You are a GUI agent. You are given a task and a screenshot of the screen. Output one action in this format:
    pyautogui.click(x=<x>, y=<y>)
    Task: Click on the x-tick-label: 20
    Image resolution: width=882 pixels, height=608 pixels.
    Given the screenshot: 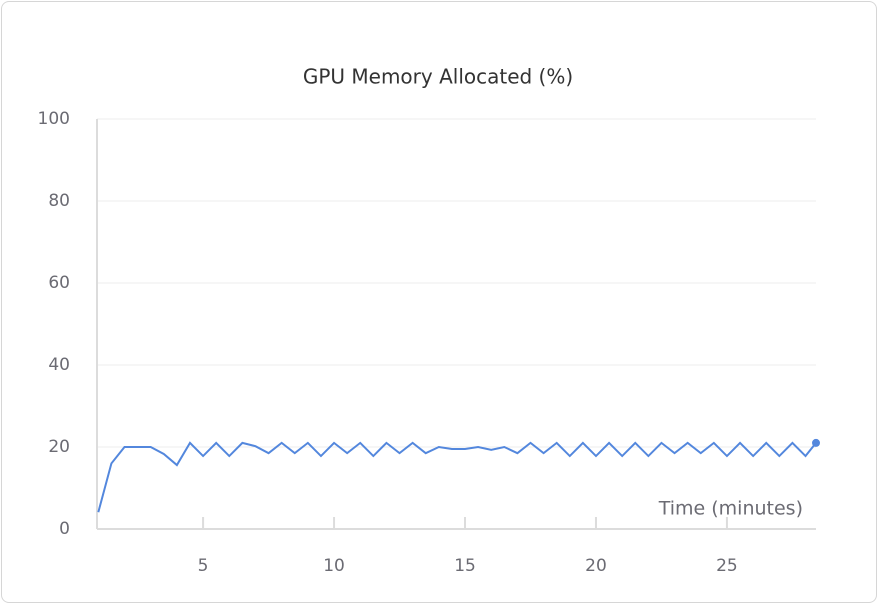 What is the action you would take?
    pyautogui.click(x=596, y=566)
    